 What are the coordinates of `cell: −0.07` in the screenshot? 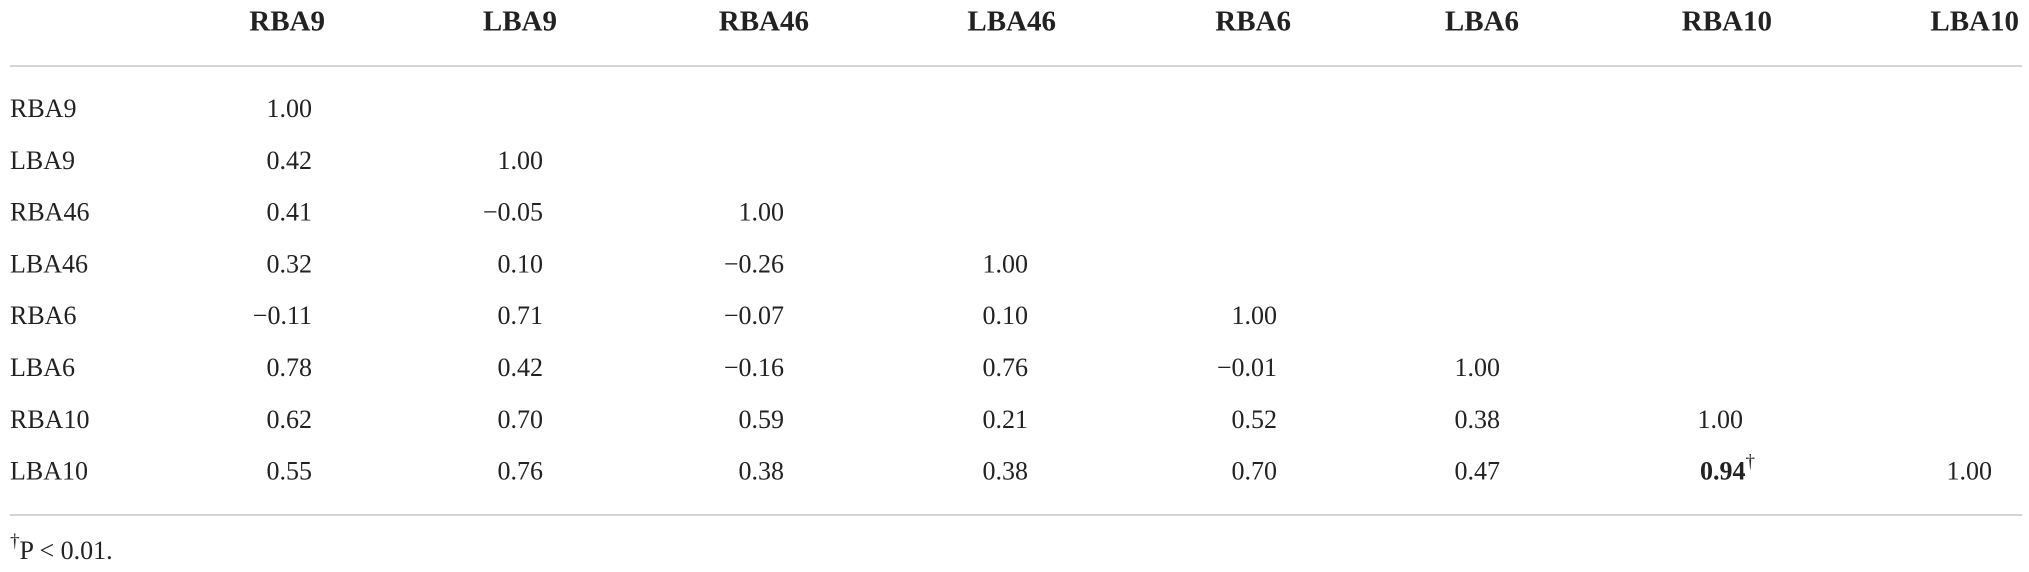 It's located at (754, 315).